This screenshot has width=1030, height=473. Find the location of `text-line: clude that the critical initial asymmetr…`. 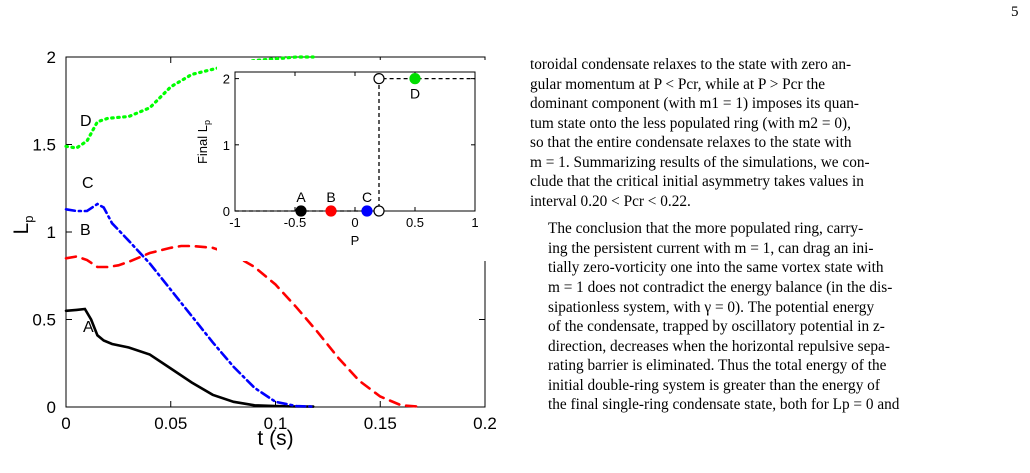

text-line: clude that the critical initial asymmetr… is located at coordinates (697, 182).